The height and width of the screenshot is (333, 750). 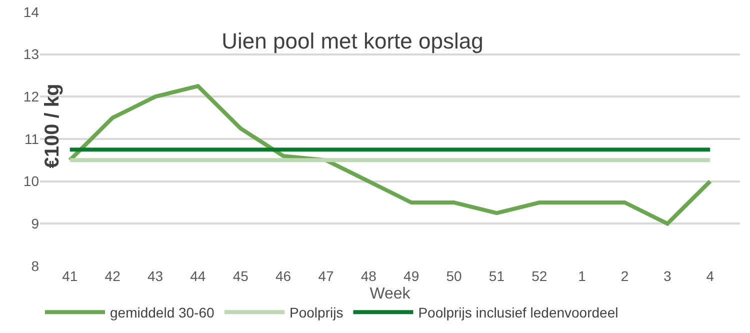 What do you see at coordinates (53, 126) in the screenshot?
I see `y-axis-title: €100 / kg` at bounding box center [53, 126].